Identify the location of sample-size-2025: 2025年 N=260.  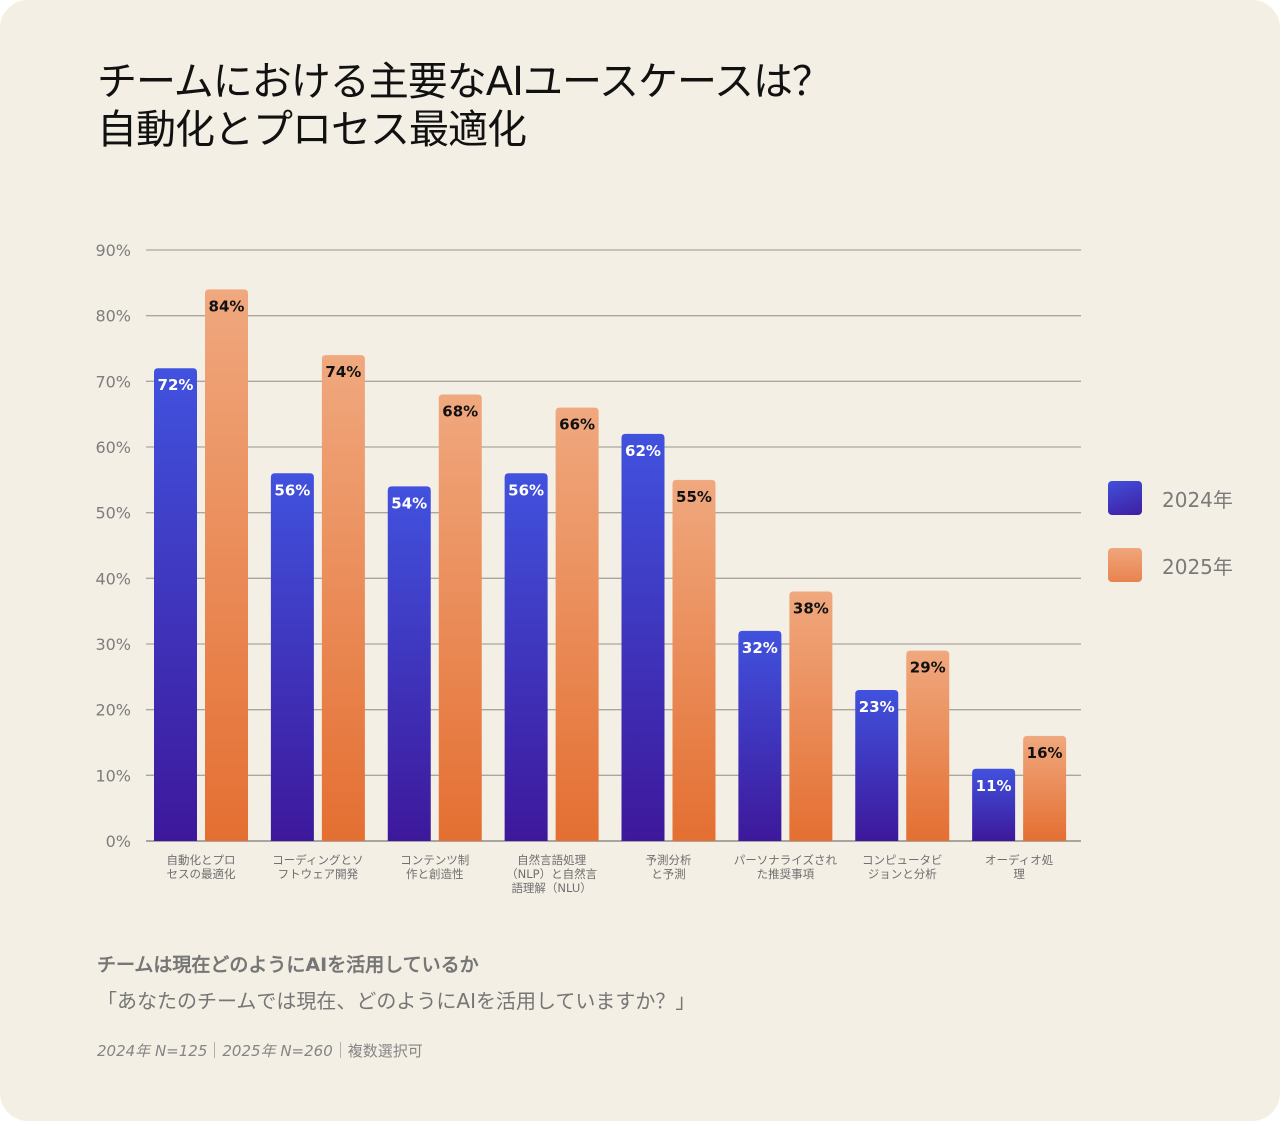
(277, 1051).